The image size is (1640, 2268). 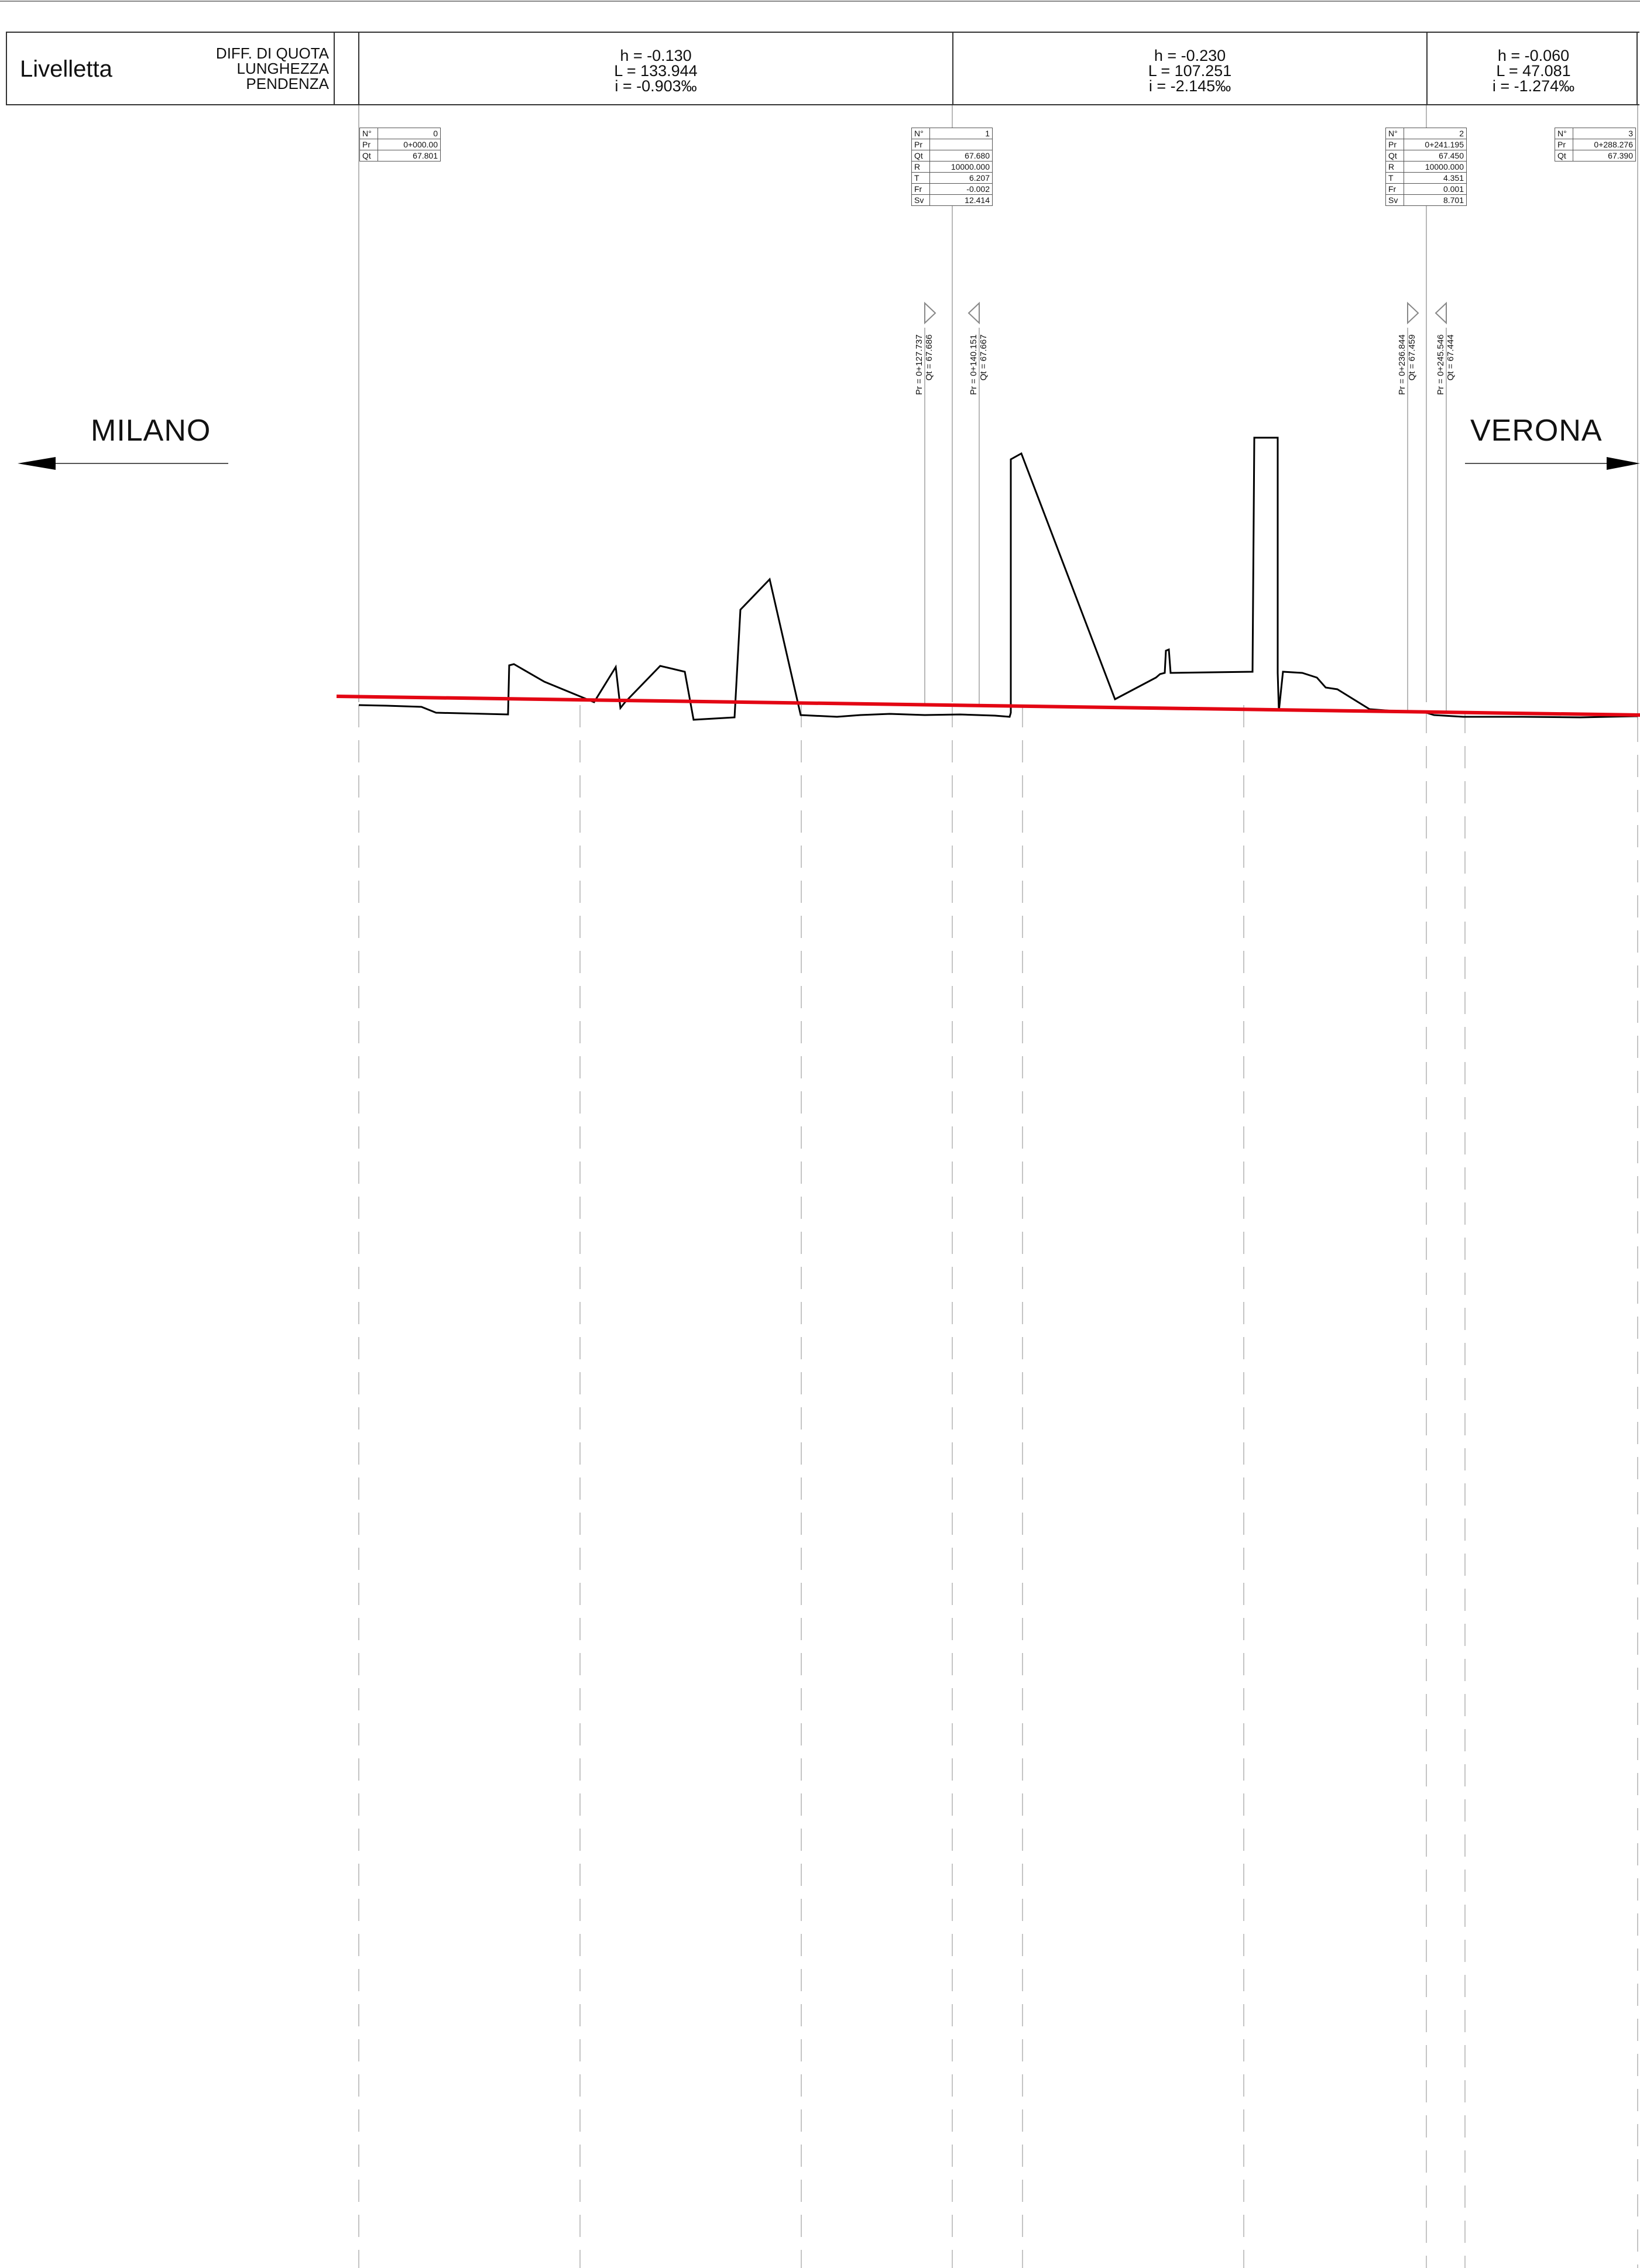 I want to click on segment-1-i: i = -0.903‰, so click(x=656, y=86).